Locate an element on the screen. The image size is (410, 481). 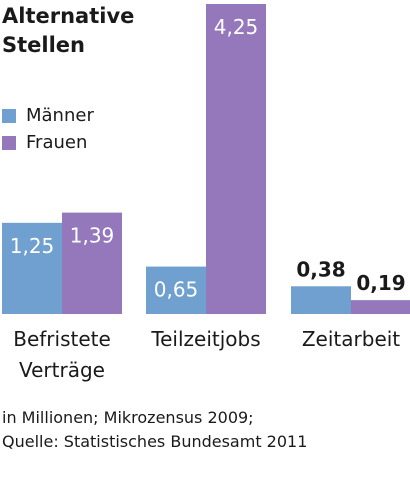
chart-title-line-1: Alternative is located at coordinates (68, 16).